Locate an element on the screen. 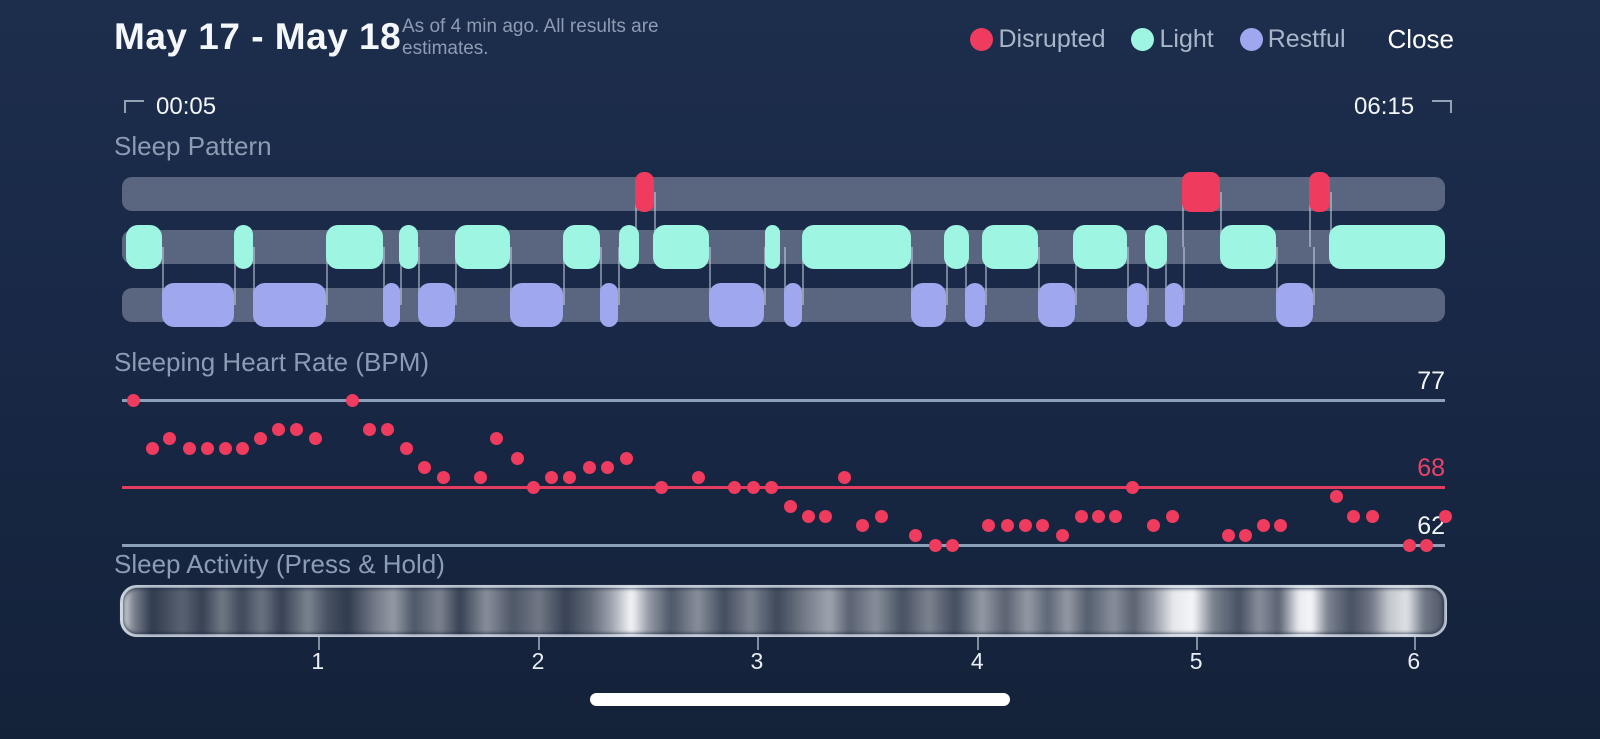 The height and width of the screenshot is (739, 1600). track-background-disrupted is located at coordinates (783, 194).